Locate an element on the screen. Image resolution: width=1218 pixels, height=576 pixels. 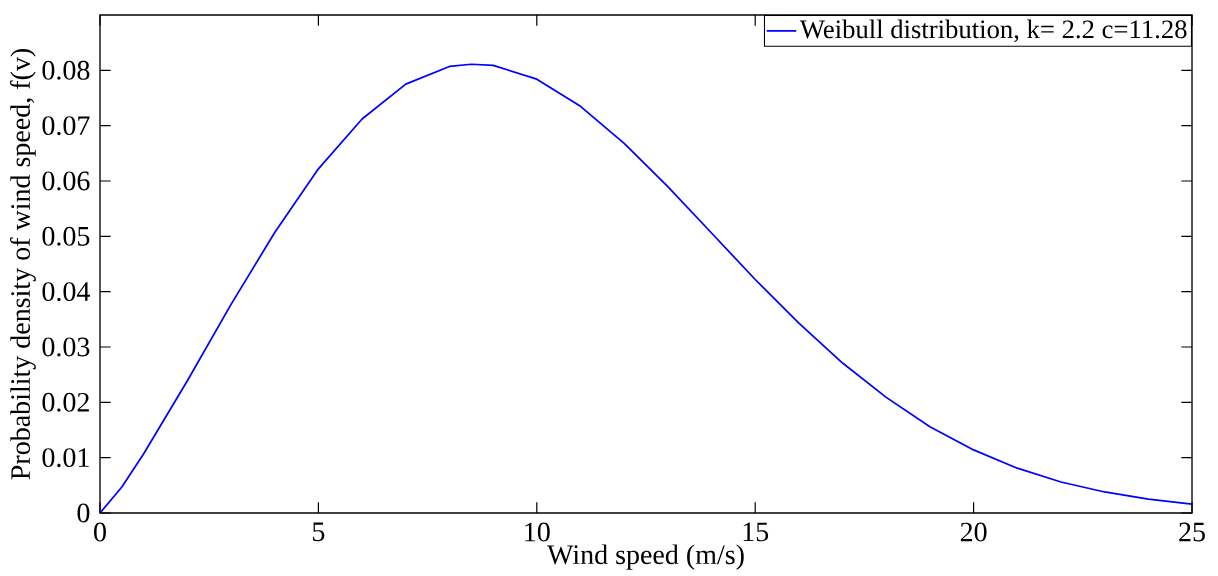
y-tick-label: 0.04 is located at coordinates (66, 292).